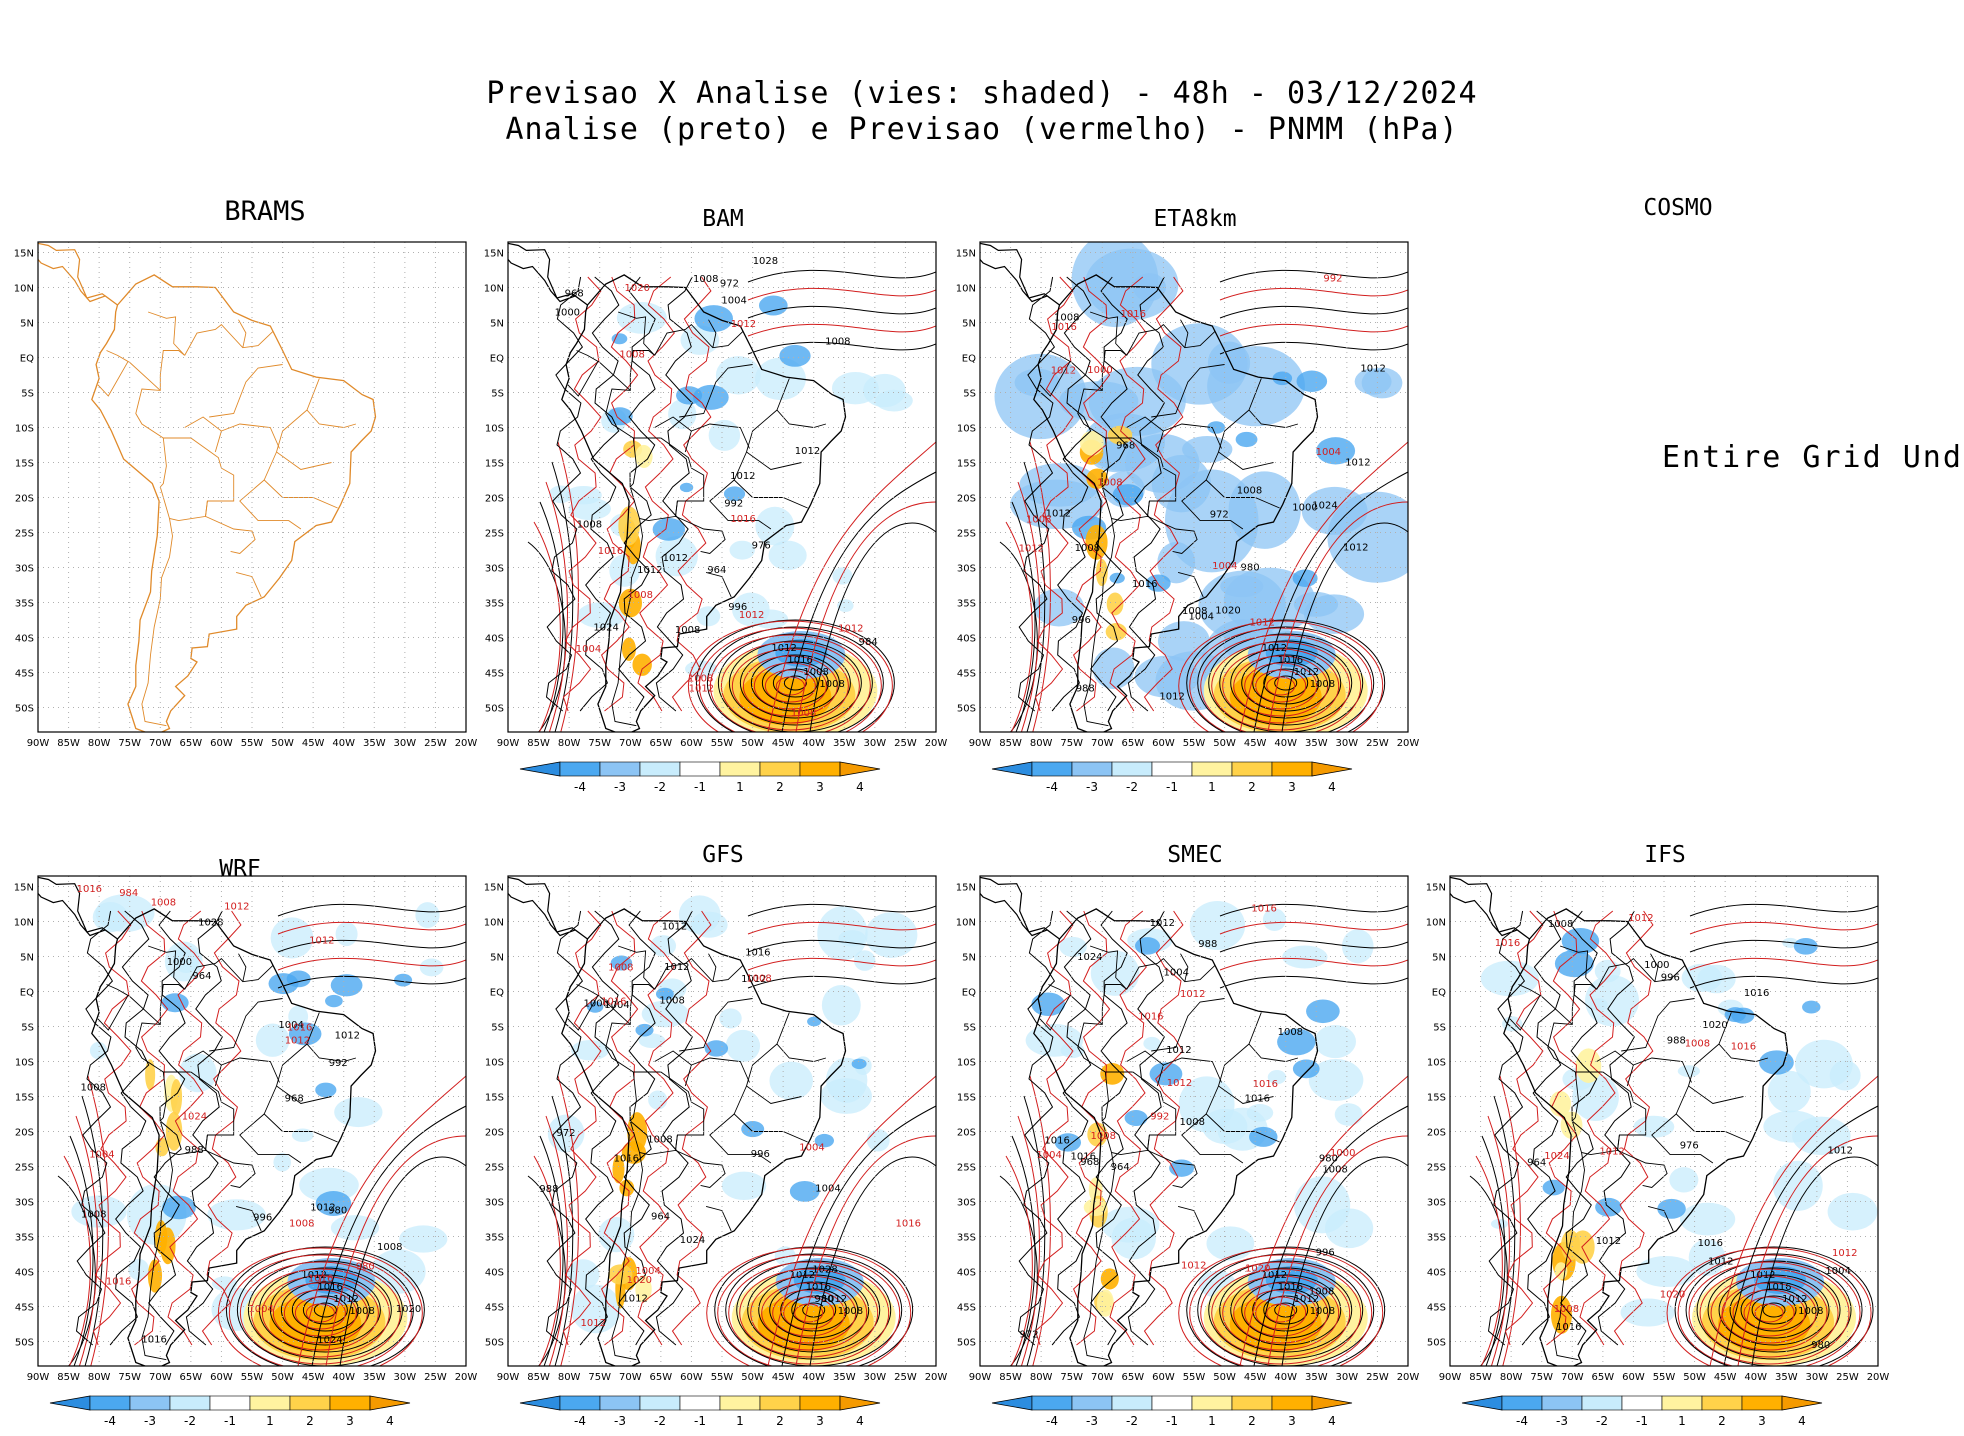  Describe the element at coordinates (1224, 743) in the screenshot. I see `lon-tick-label: 50W` at that location.